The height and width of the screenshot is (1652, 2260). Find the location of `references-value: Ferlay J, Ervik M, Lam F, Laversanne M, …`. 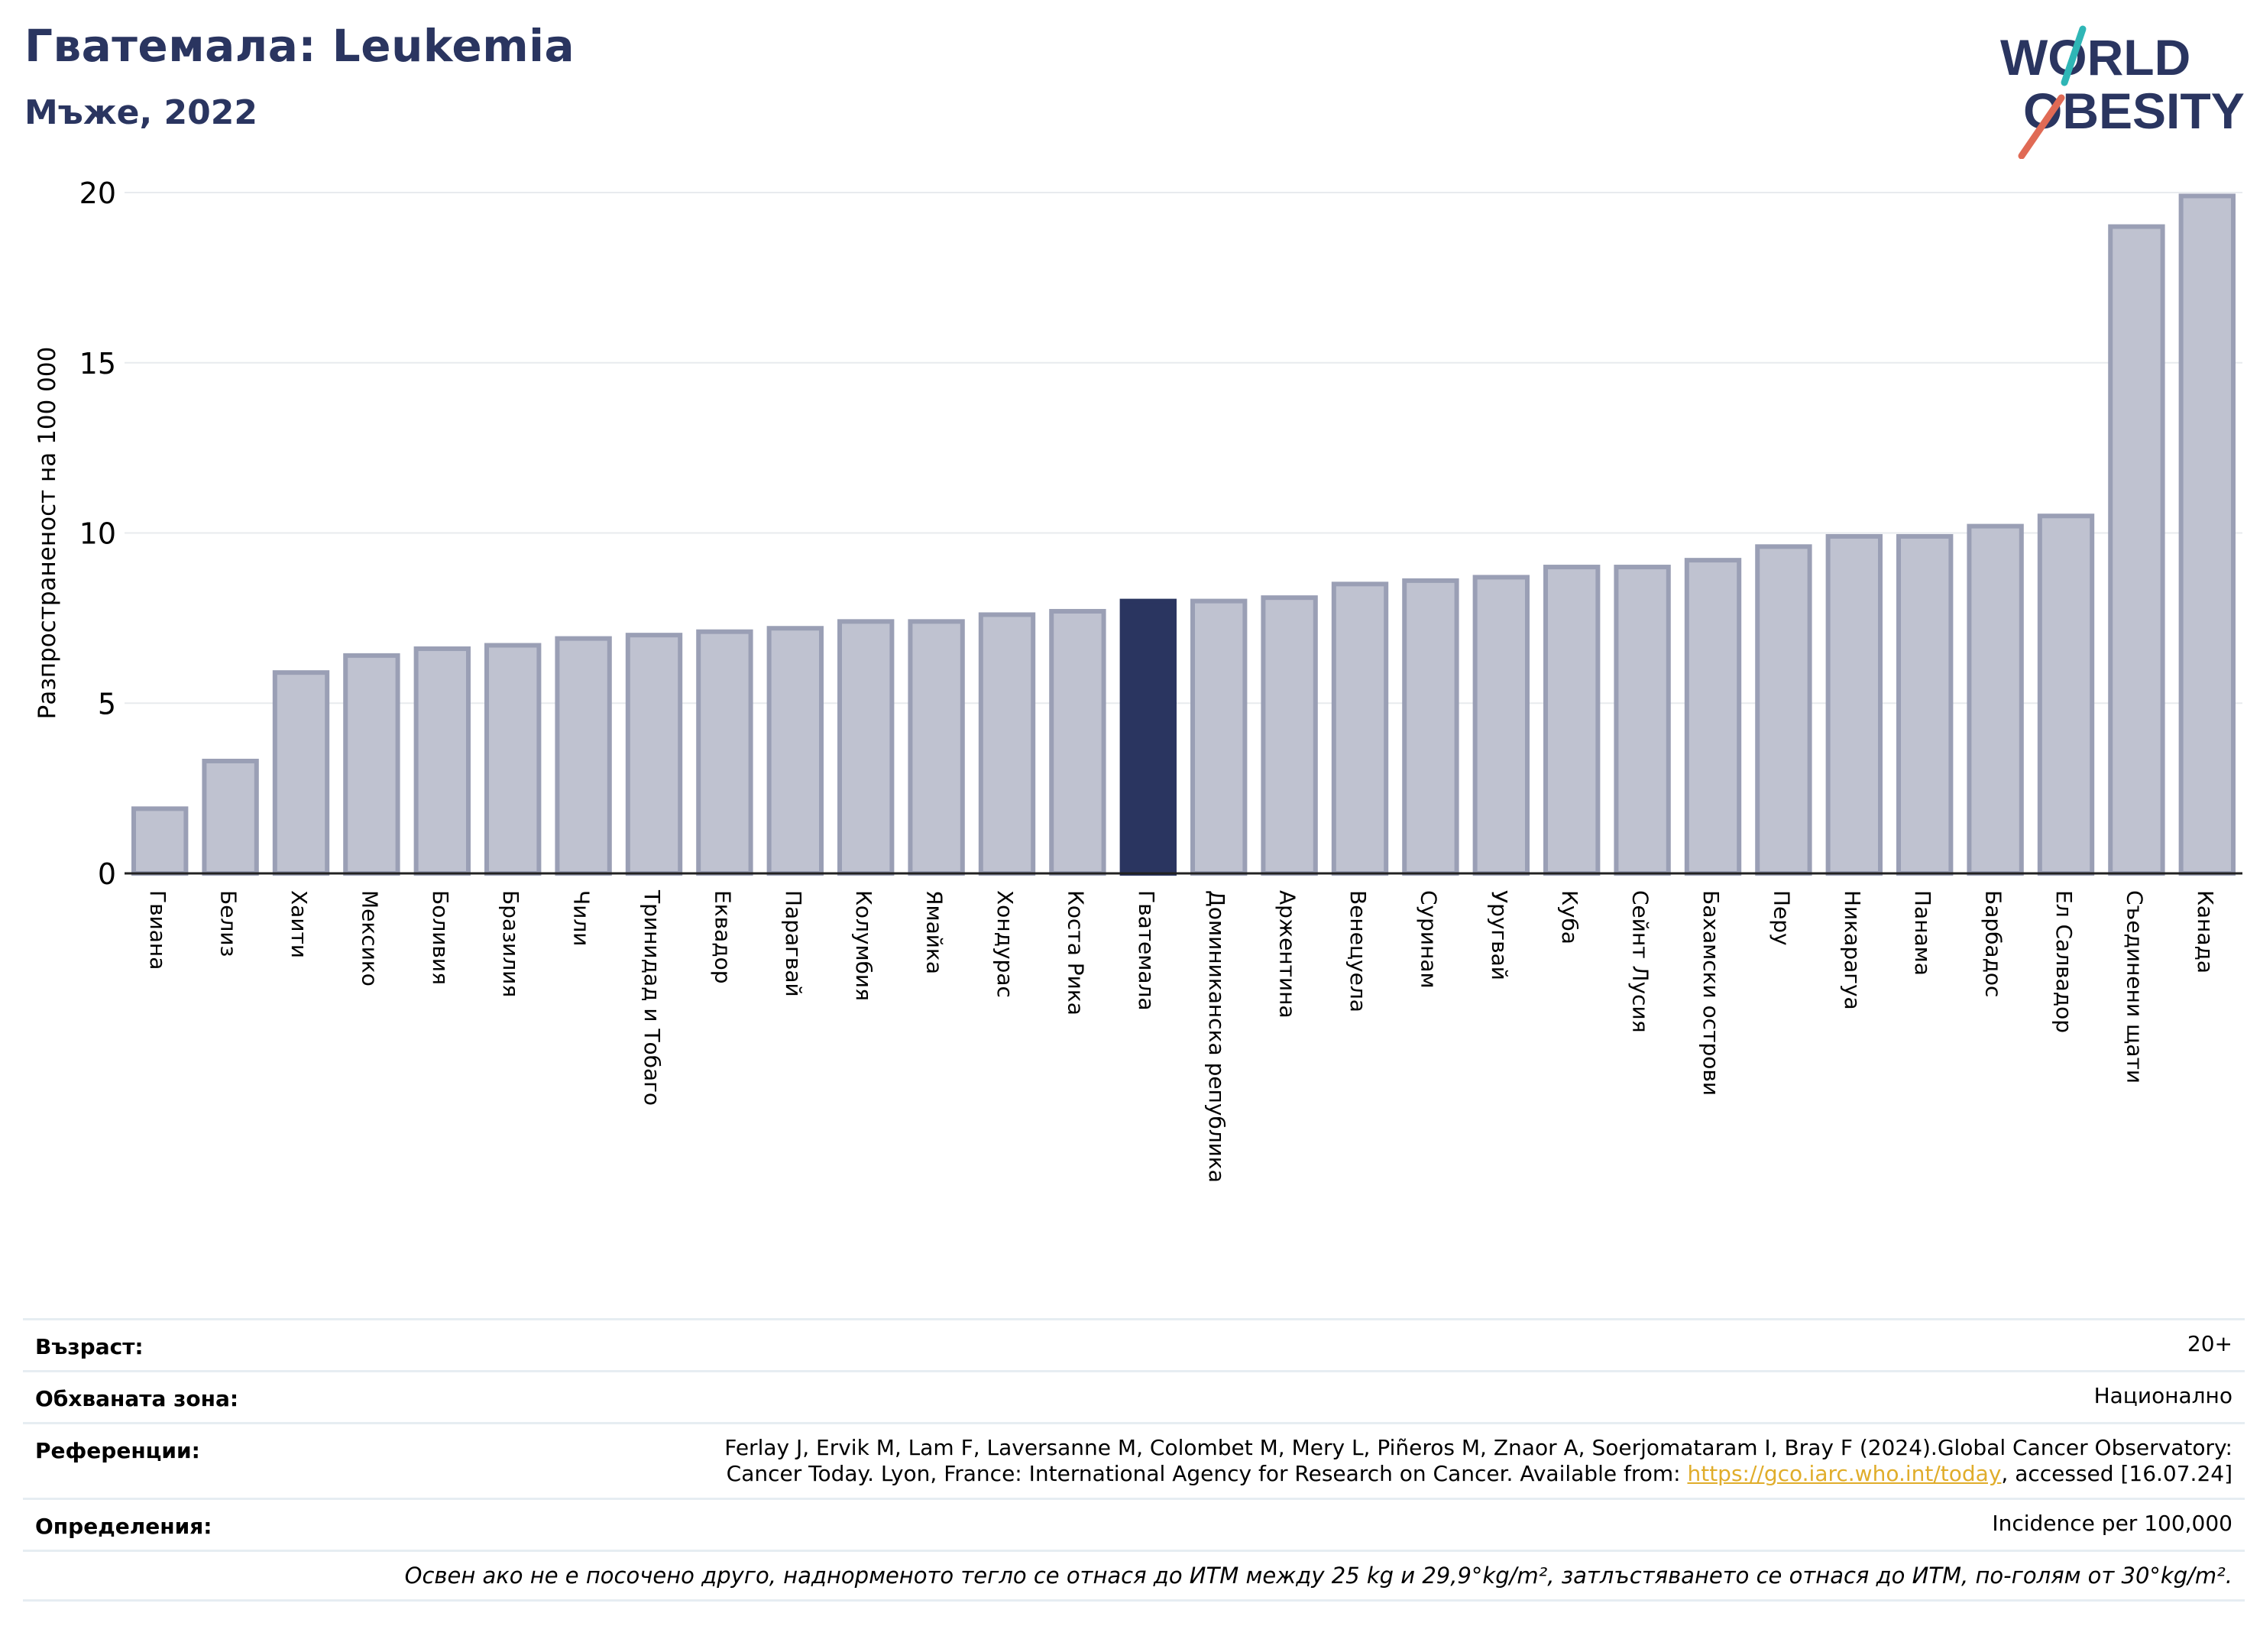

references-value: Ferlay J, Ervik M, Lam F, Laversanne M, … is located at coordinates (1478, 1461).